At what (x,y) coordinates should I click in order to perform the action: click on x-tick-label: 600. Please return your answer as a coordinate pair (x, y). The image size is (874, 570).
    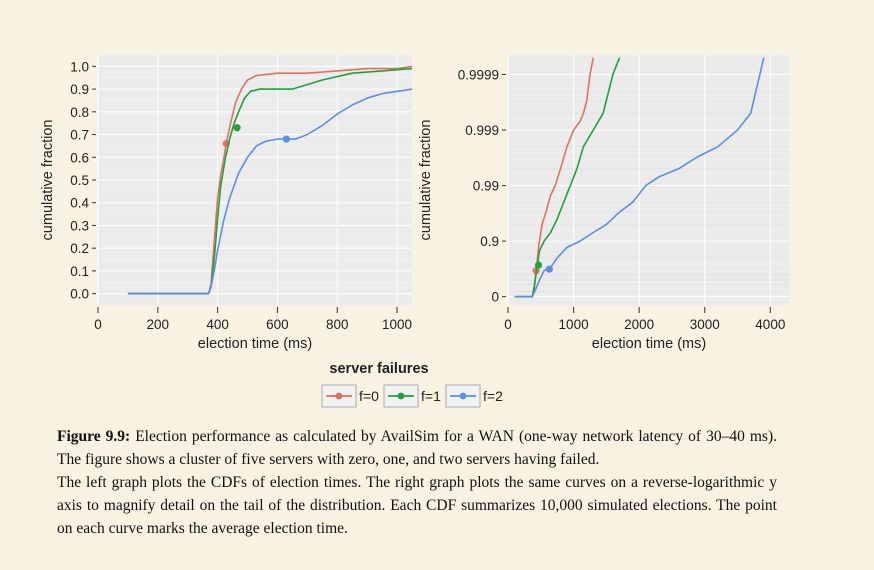
    Looking at the image, I should click on (277, 324).